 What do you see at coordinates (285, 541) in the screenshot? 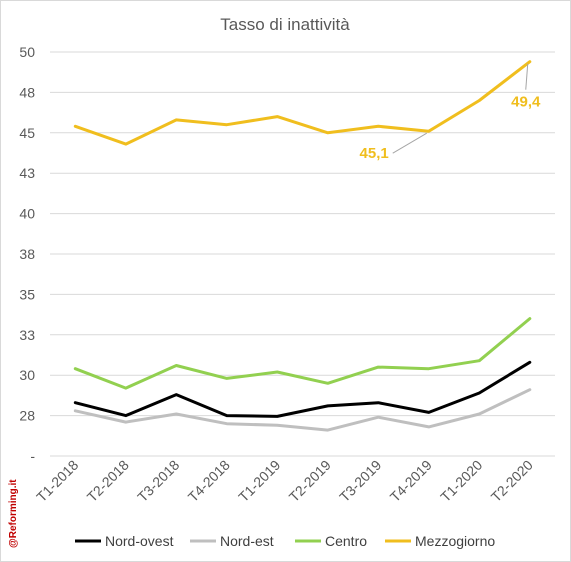
I see `legend: Nord-ovest Nord-est Centro Mezzogiorno` at bounding box center [285, 541].